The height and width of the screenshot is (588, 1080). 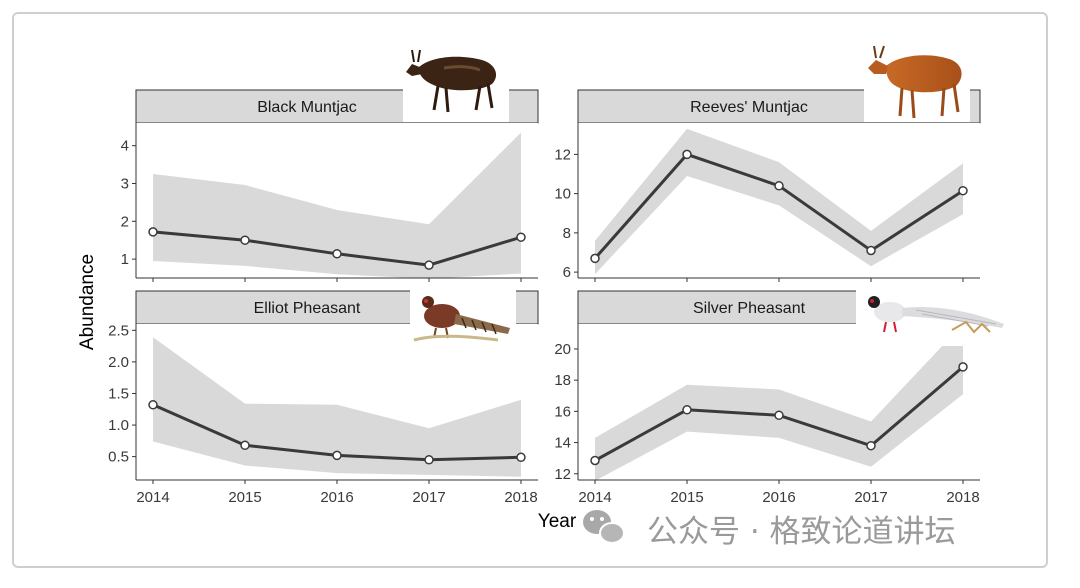 What do you see at coordinates (604, 527) in the screenshot?
I see `wechat-icon` at bounding box center [604, 527].